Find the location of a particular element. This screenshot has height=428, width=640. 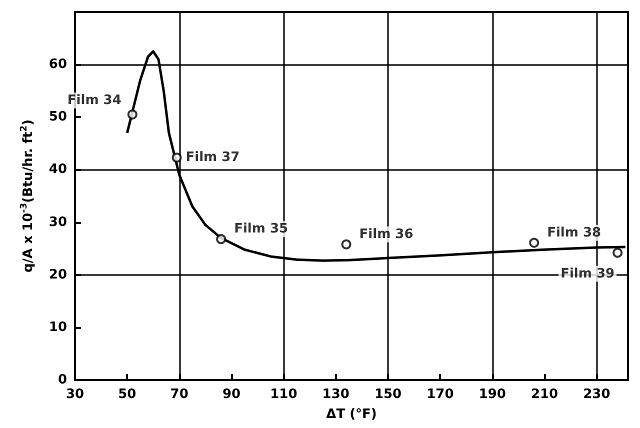

y-tick-label: 40 is located at coordinates (57, 170).